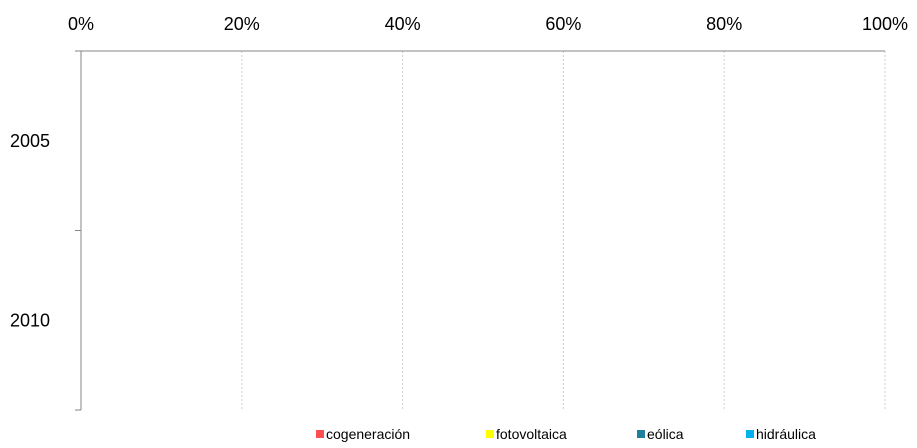 The image size is (917, 448). Describe the element at coordinates (30, 231) in the screenshot. I see `category-labels: 2005 2010` at that location.